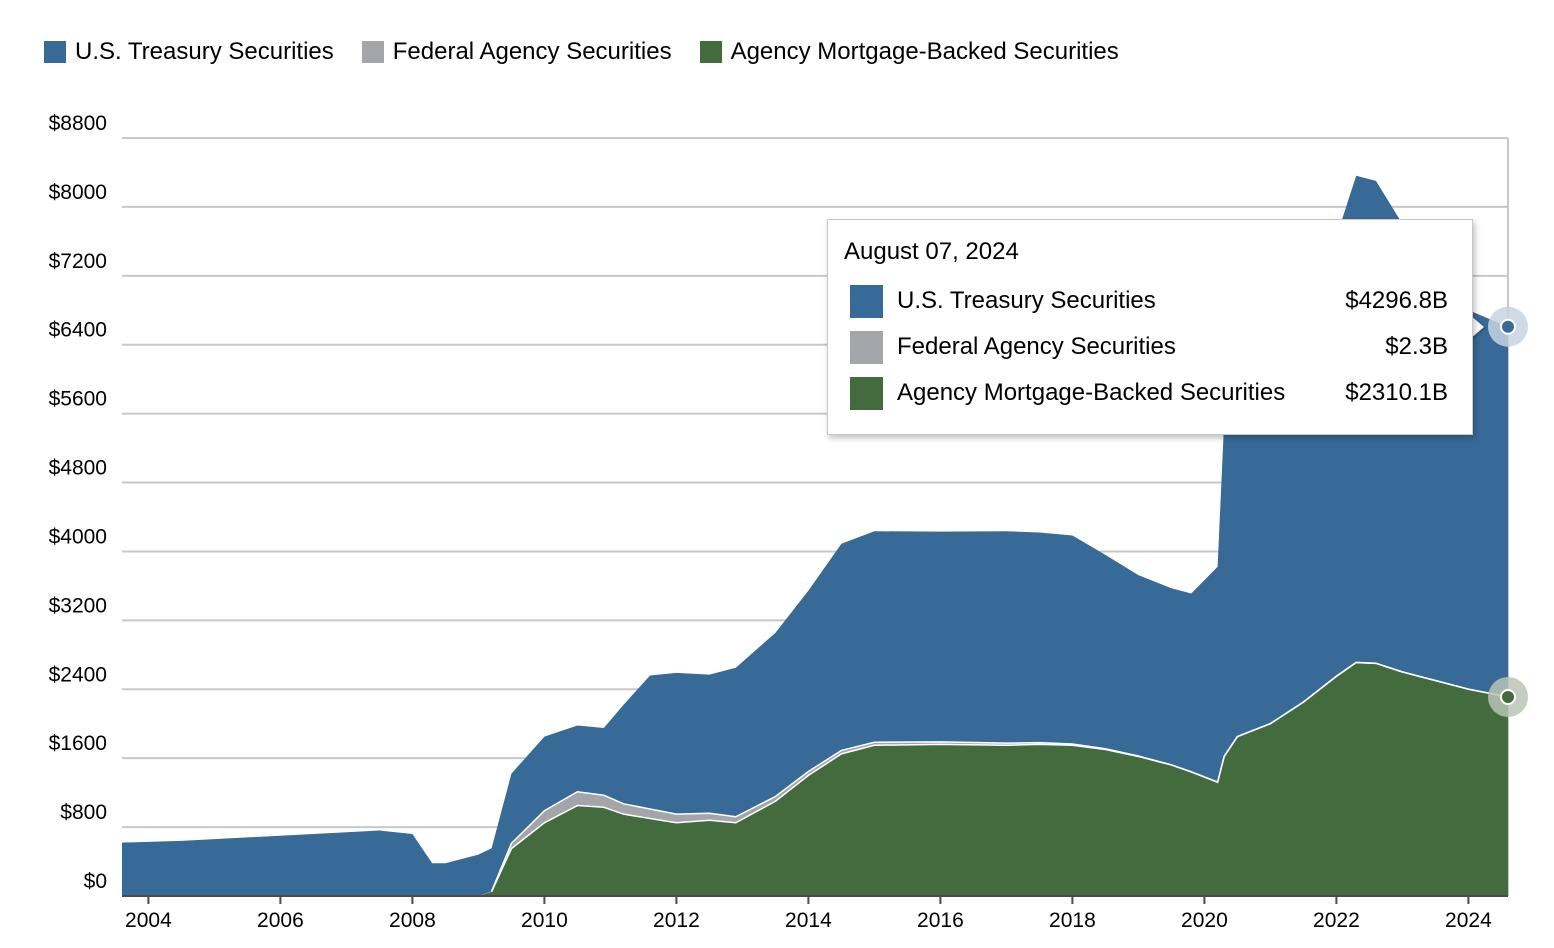 Image resolution: width=1554 pixels, height=948 pixels. I want to click on tooltip-row-treasury: U.S. Treasury Securities $4296.8B, so click(1149, 301).